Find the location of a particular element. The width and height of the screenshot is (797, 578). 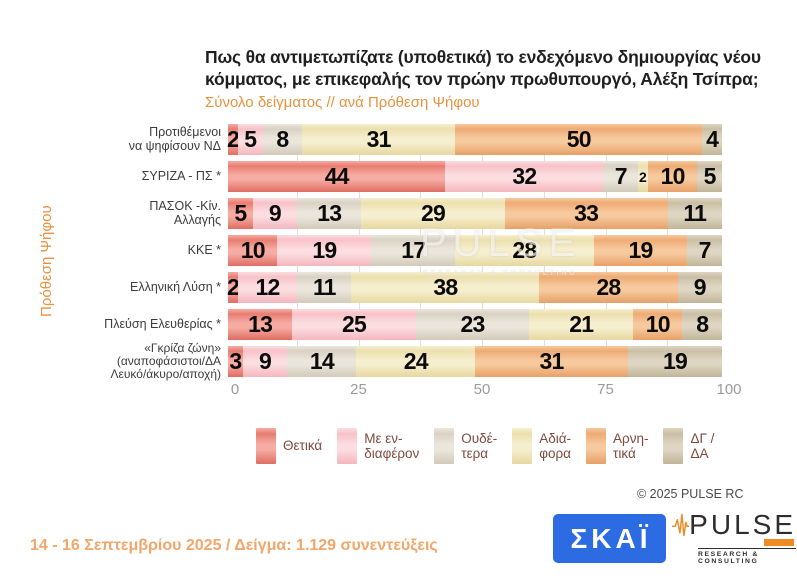

x-tick-label: 75 is located at coordinates (605, 389).